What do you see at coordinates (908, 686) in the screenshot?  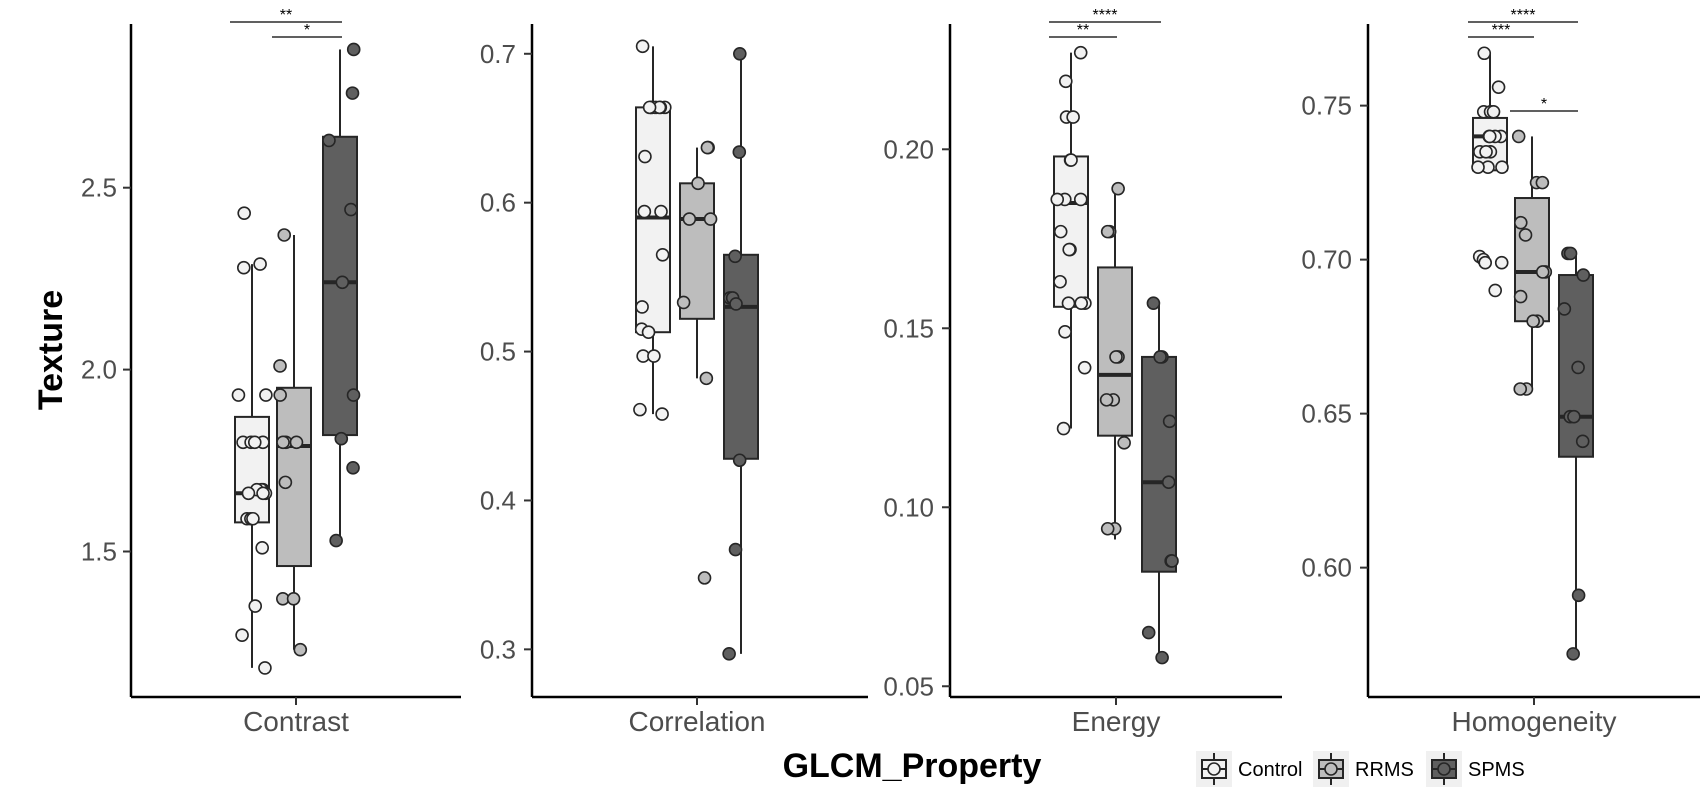 I see `y-tick-label: 0.05` at bounding box center [908, 686].